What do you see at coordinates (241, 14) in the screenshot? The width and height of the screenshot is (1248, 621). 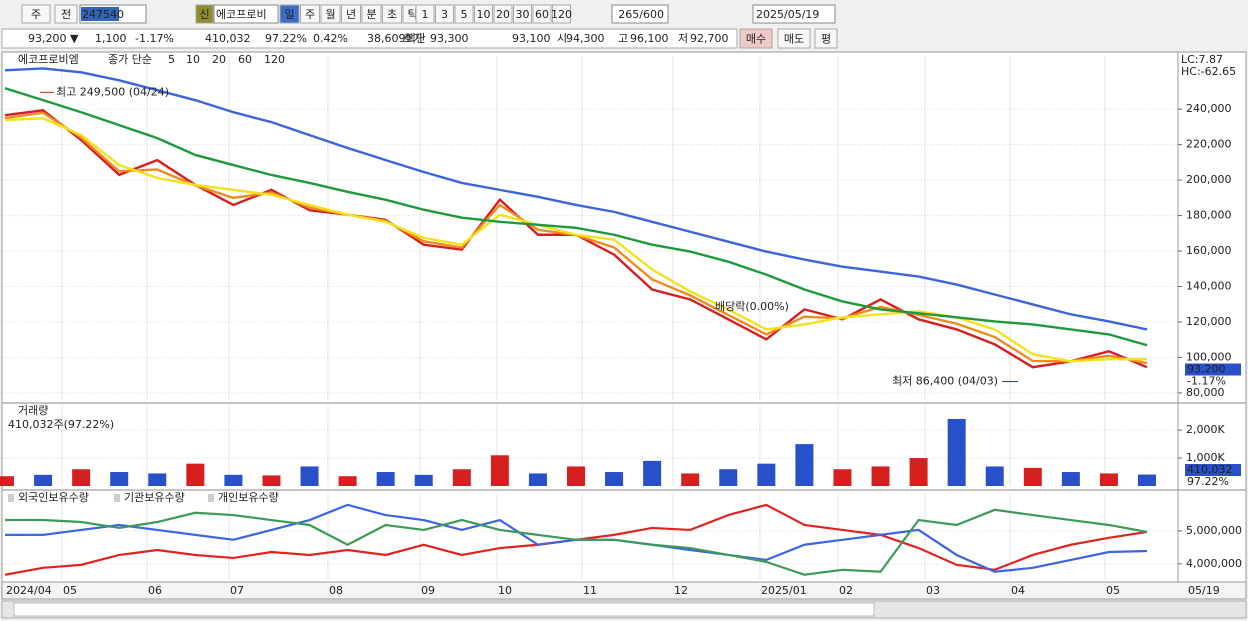 I see `stock-name: 에코프로비` at bounding box center [241, 14].